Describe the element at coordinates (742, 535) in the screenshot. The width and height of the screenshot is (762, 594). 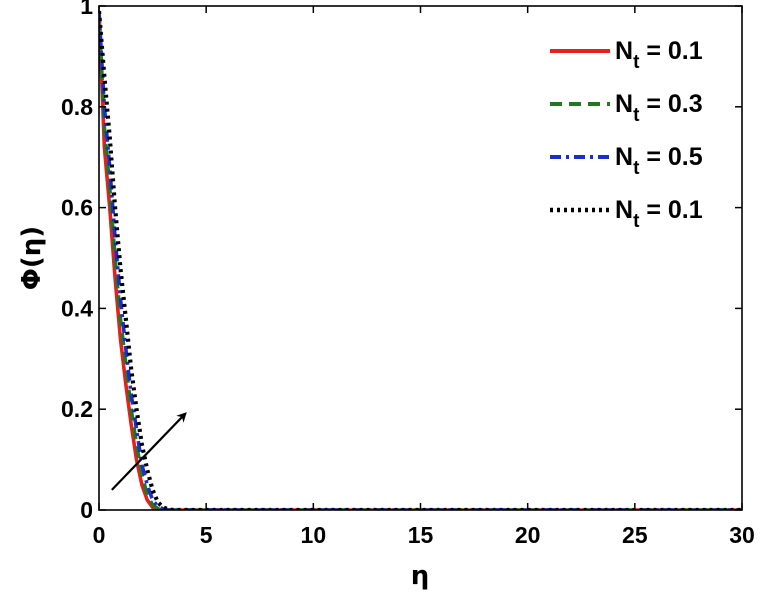
I see `x-tick-label: 30` at that location.